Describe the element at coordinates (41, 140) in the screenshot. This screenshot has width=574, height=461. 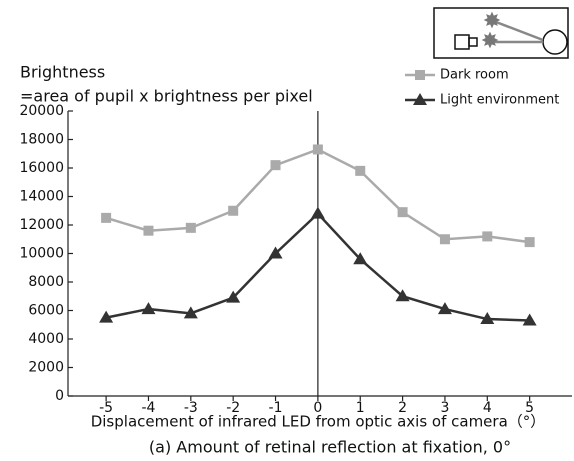
I see `y-tick-label: 18000` at that location.